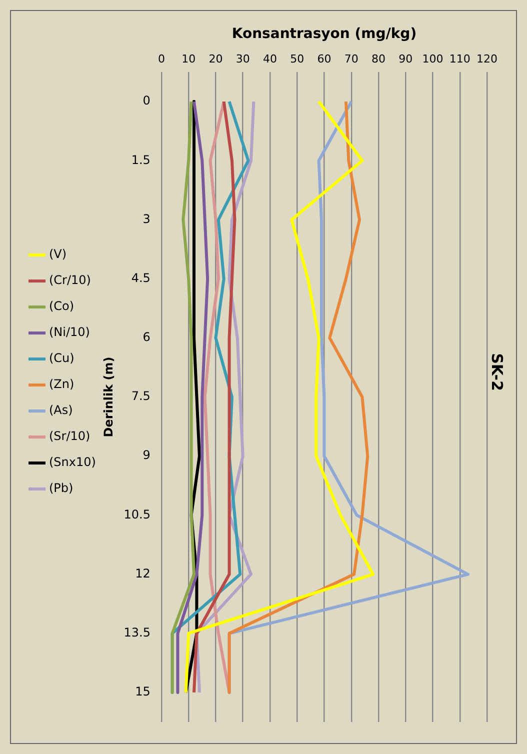  I want to click on y-tick-label: 6, so click(146, 337).